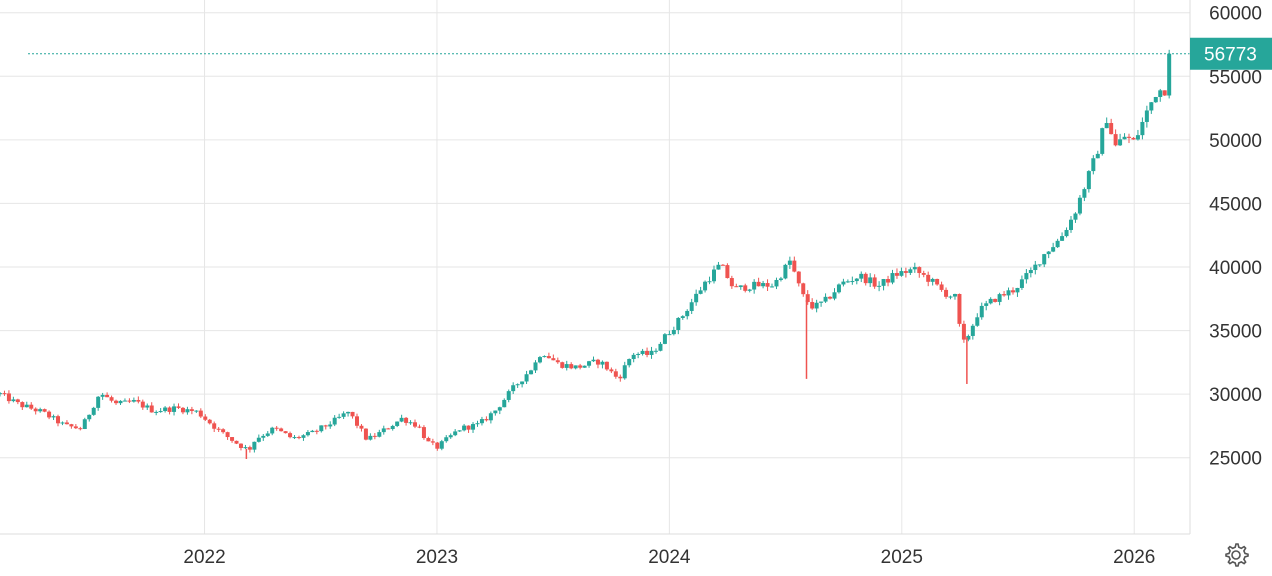  Describe the element at coordinates (1235, 77) in the screenshot. I see `y-tick-label: 55000` at that location.